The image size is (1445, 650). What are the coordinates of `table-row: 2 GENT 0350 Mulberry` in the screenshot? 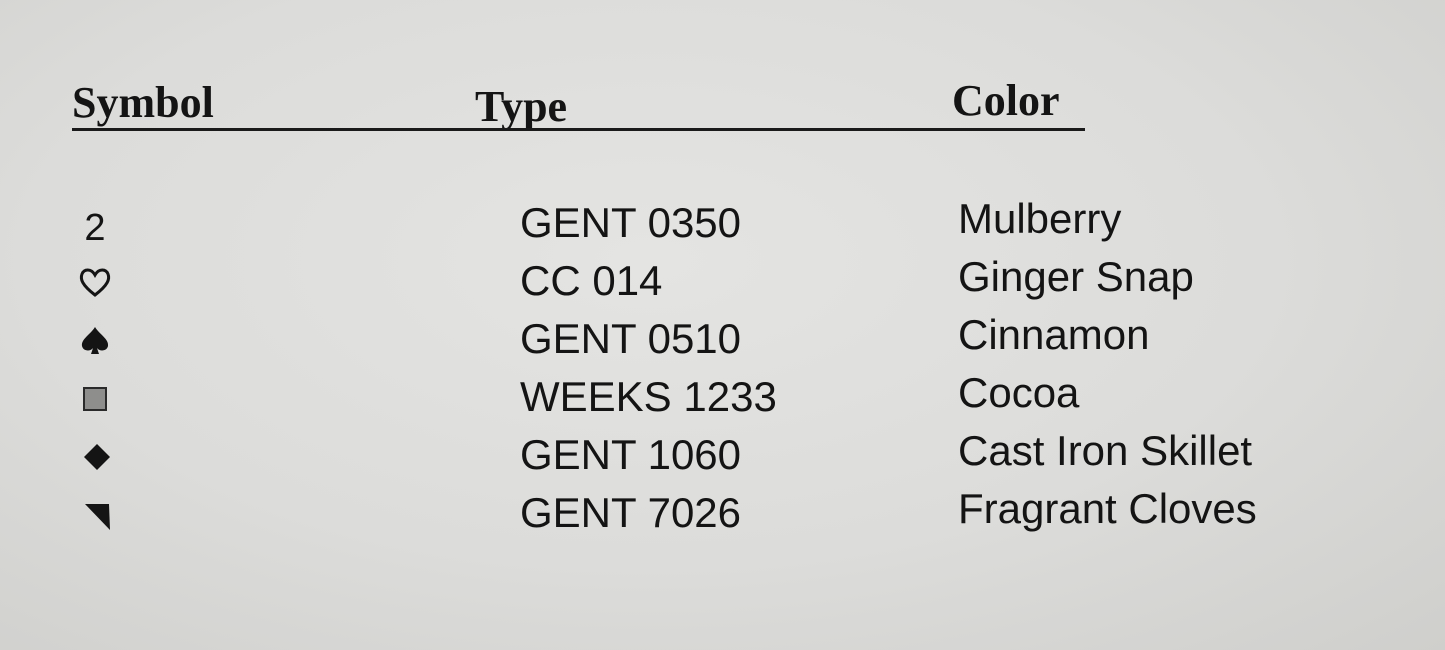 It's located at (722, 225).